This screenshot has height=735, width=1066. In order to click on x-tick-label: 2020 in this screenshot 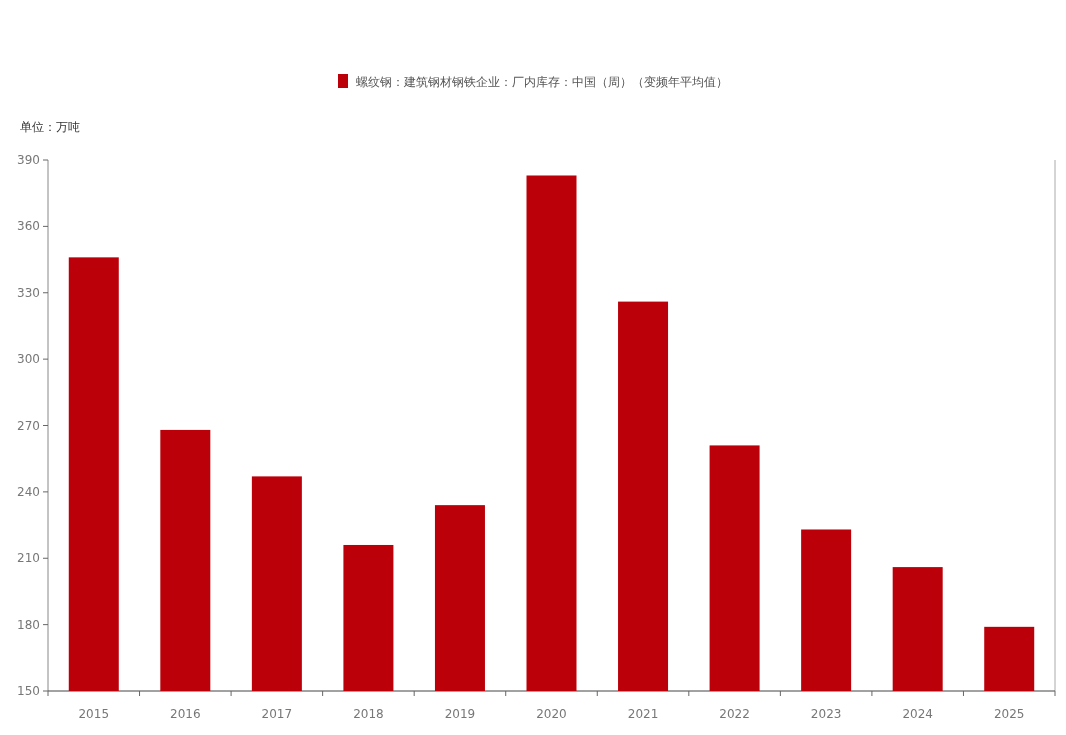, I will do `click(551, 714)`.